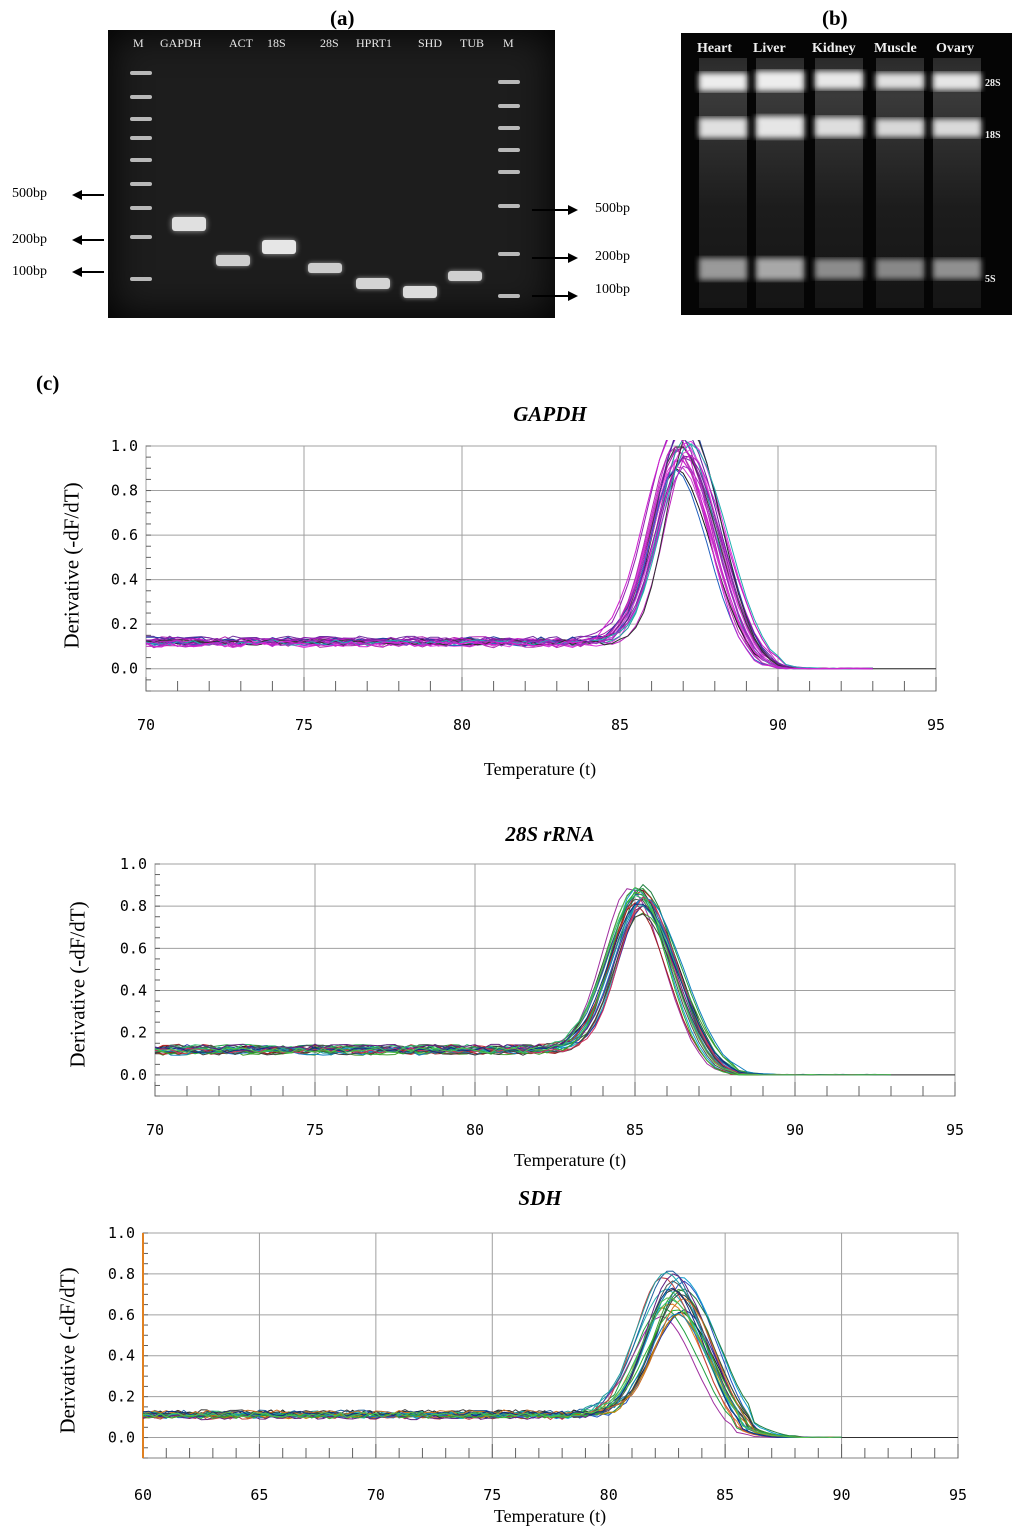  I want to click on lane-label-gapdh: GAPDH, so click(181, 43).